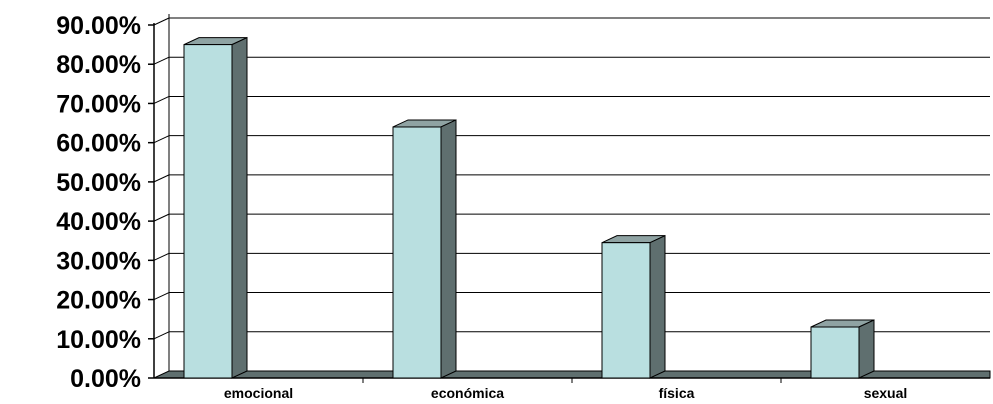  What do you see at coordinates (105, 379) in the screenshot?
I see `y-tick-label: 0.00%` at bounding box center [105, 379].